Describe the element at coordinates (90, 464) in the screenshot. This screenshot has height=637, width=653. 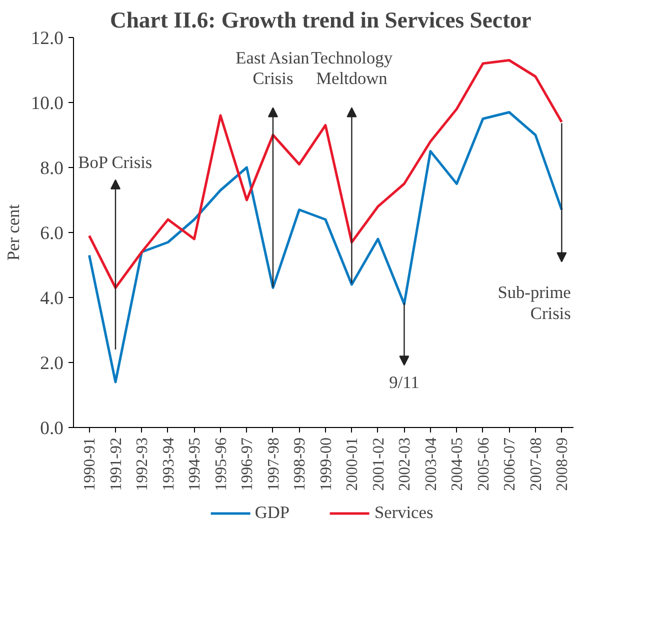
I see `x-tick-label: 1990-91` at that location.